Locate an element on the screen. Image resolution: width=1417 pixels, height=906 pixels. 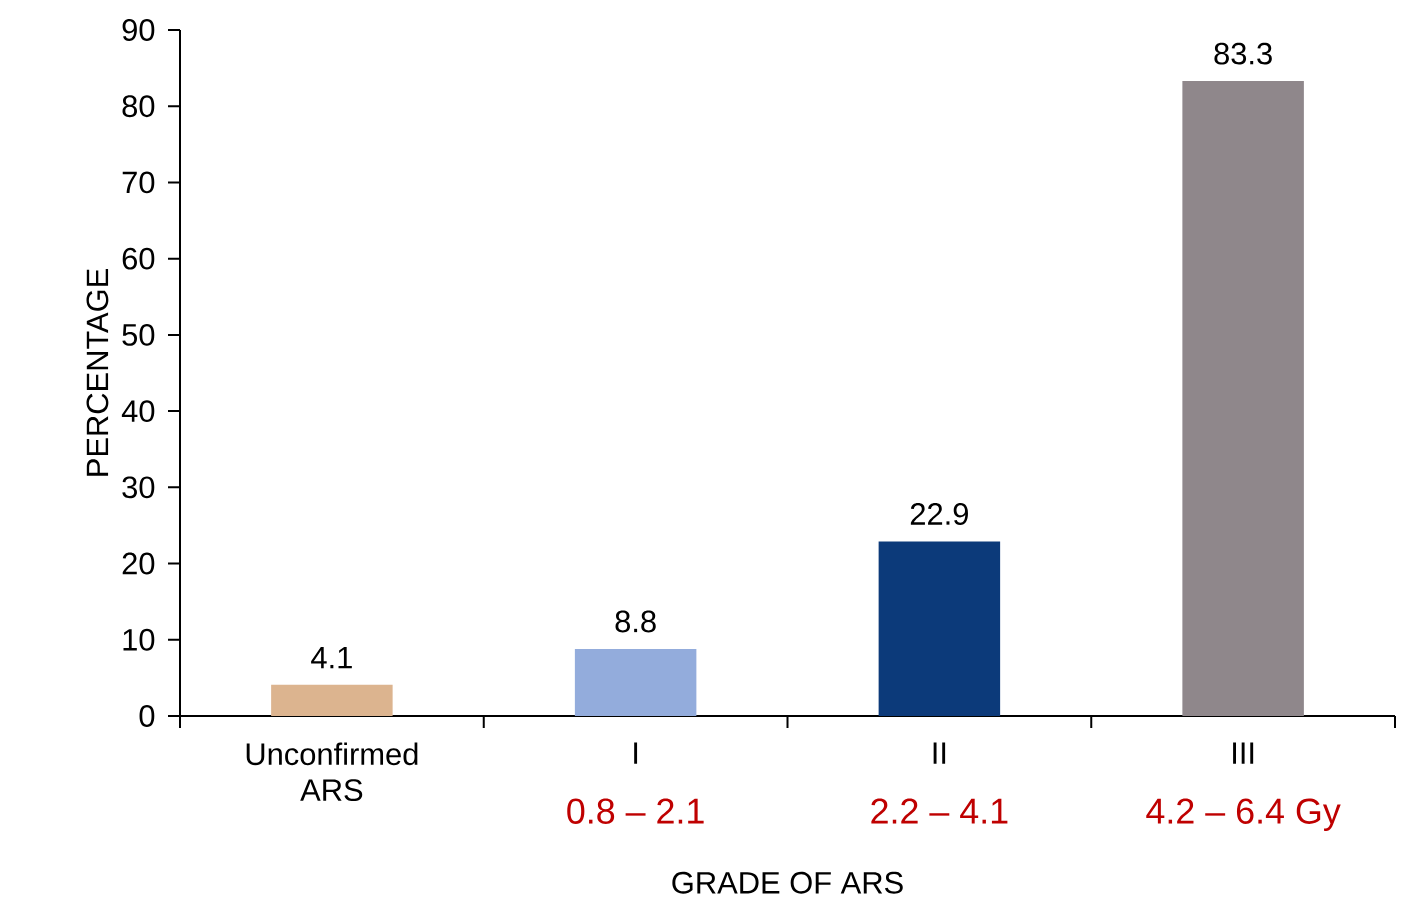
text: 4.2 – 6.4 Gy is located at coordinates (1243, 814).